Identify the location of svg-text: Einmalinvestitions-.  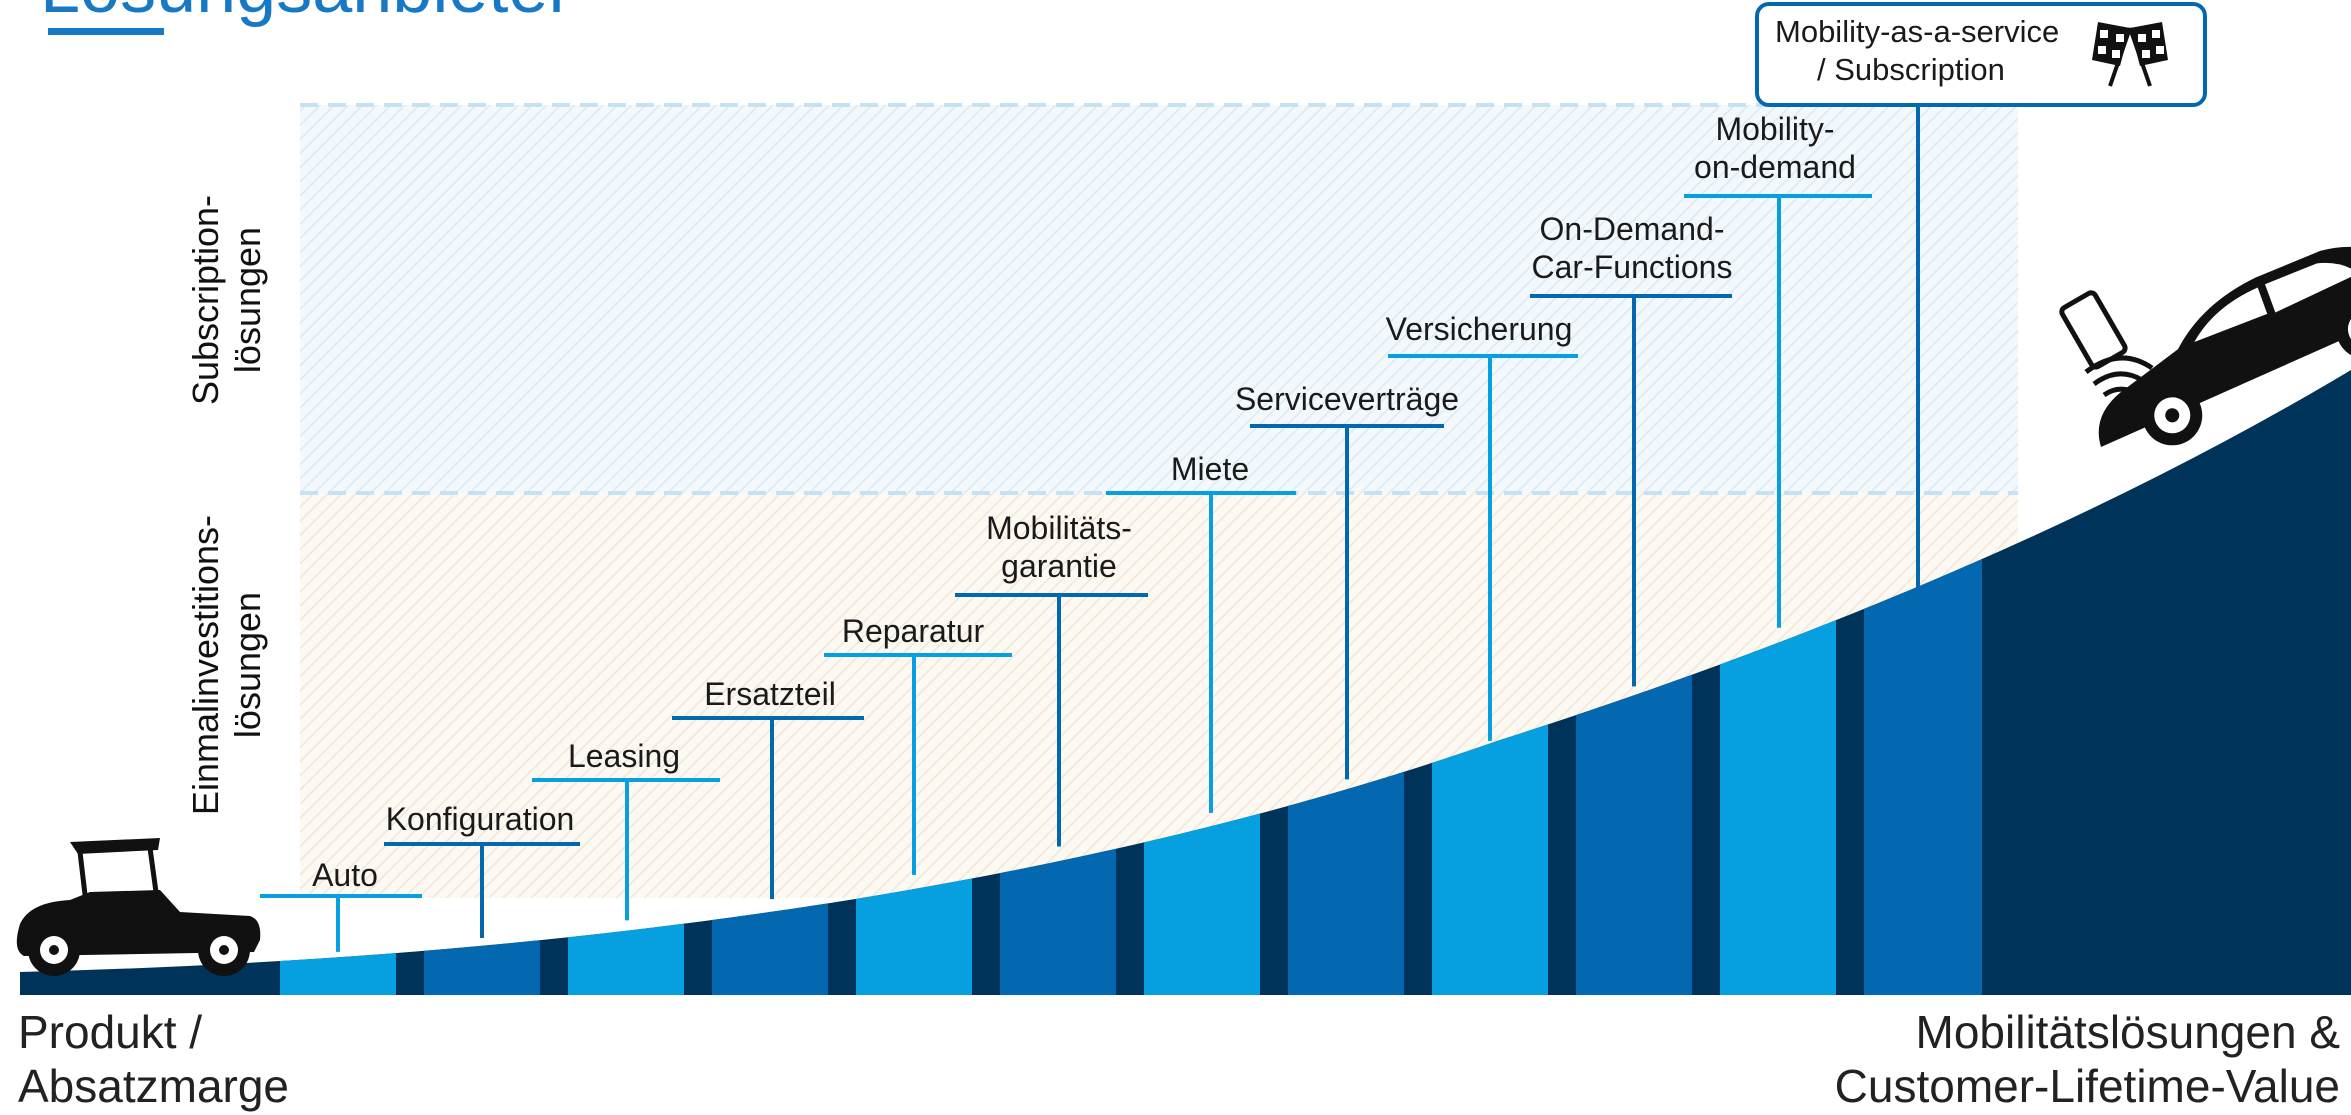
(205, 665).